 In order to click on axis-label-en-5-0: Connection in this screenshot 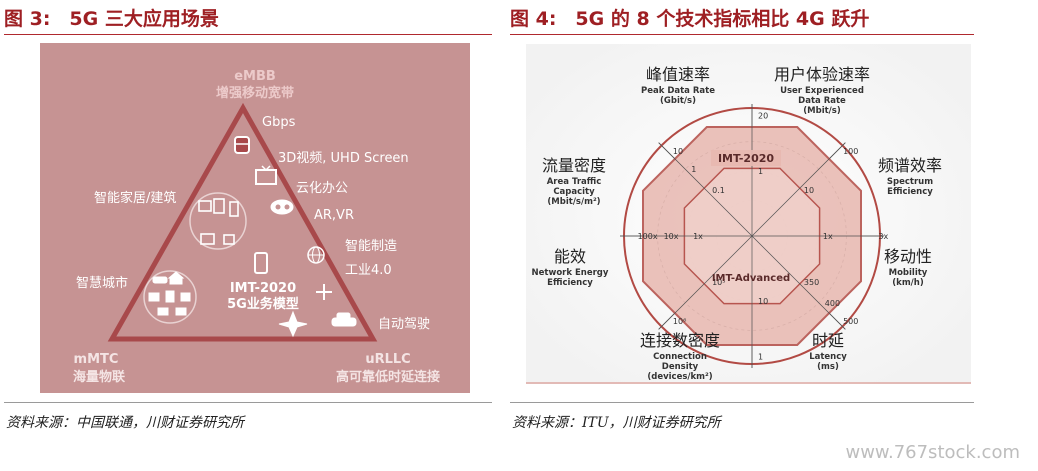, I will do `click(680, 357)`.